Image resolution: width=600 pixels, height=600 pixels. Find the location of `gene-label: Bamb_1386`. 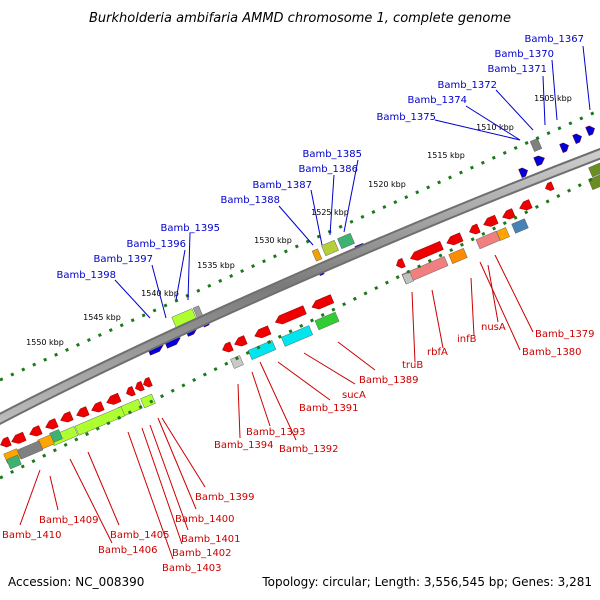

gene-label: Bamb_1386 is located at coordinates (328, 169).